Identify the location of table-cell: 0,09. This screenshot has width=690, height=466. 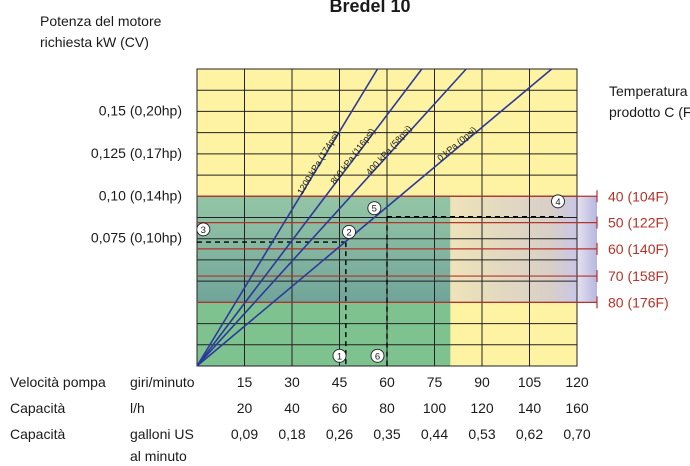
(244, 434).